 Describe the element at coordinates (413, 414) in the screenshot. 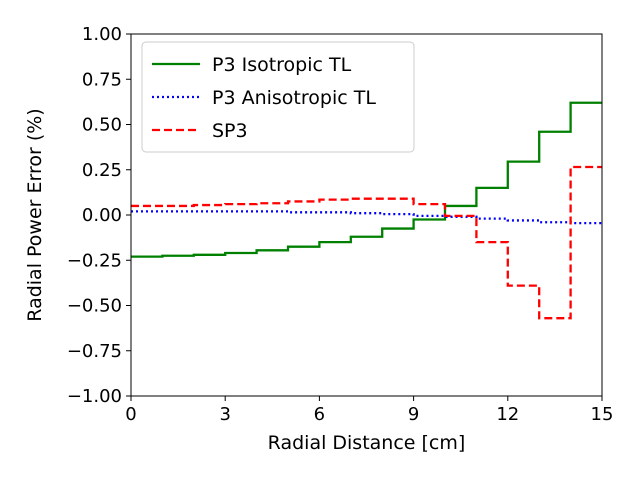

I see `x-tick-label: 9` at that location.